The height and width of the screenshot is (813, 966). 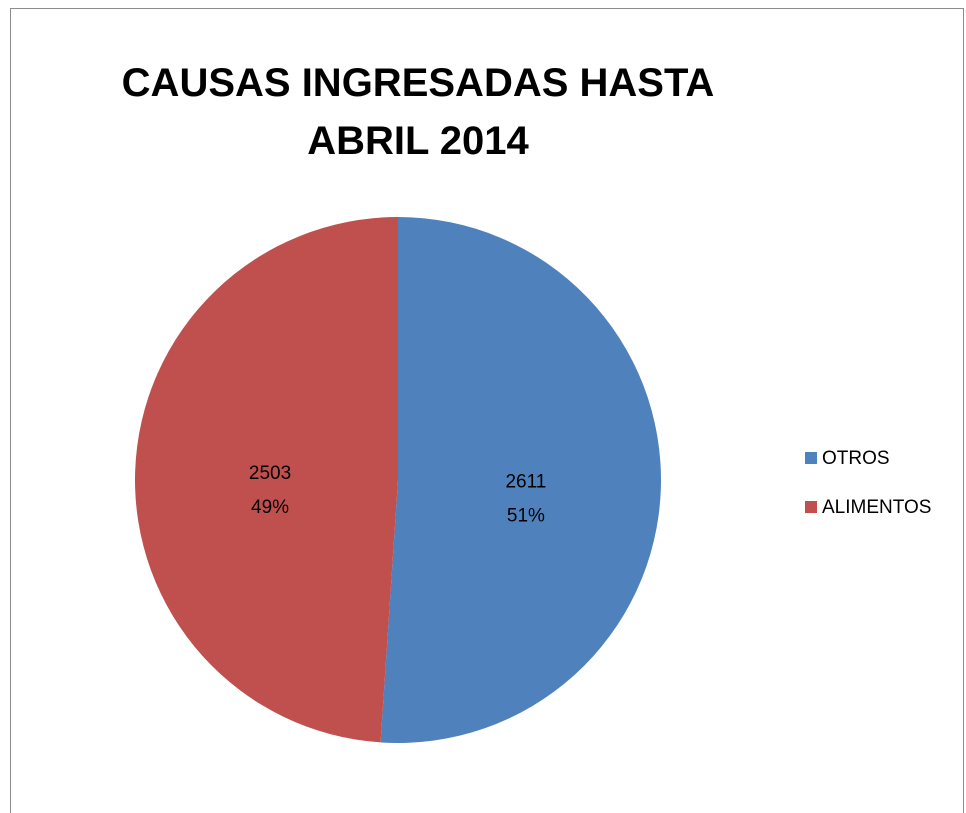 What do you see at coordinates (418, 112) in the screenshot?
I see `chart-title: CAUSAS INGRESADAS HASTA ABRIL 2014` at bounding box center [418, 112].